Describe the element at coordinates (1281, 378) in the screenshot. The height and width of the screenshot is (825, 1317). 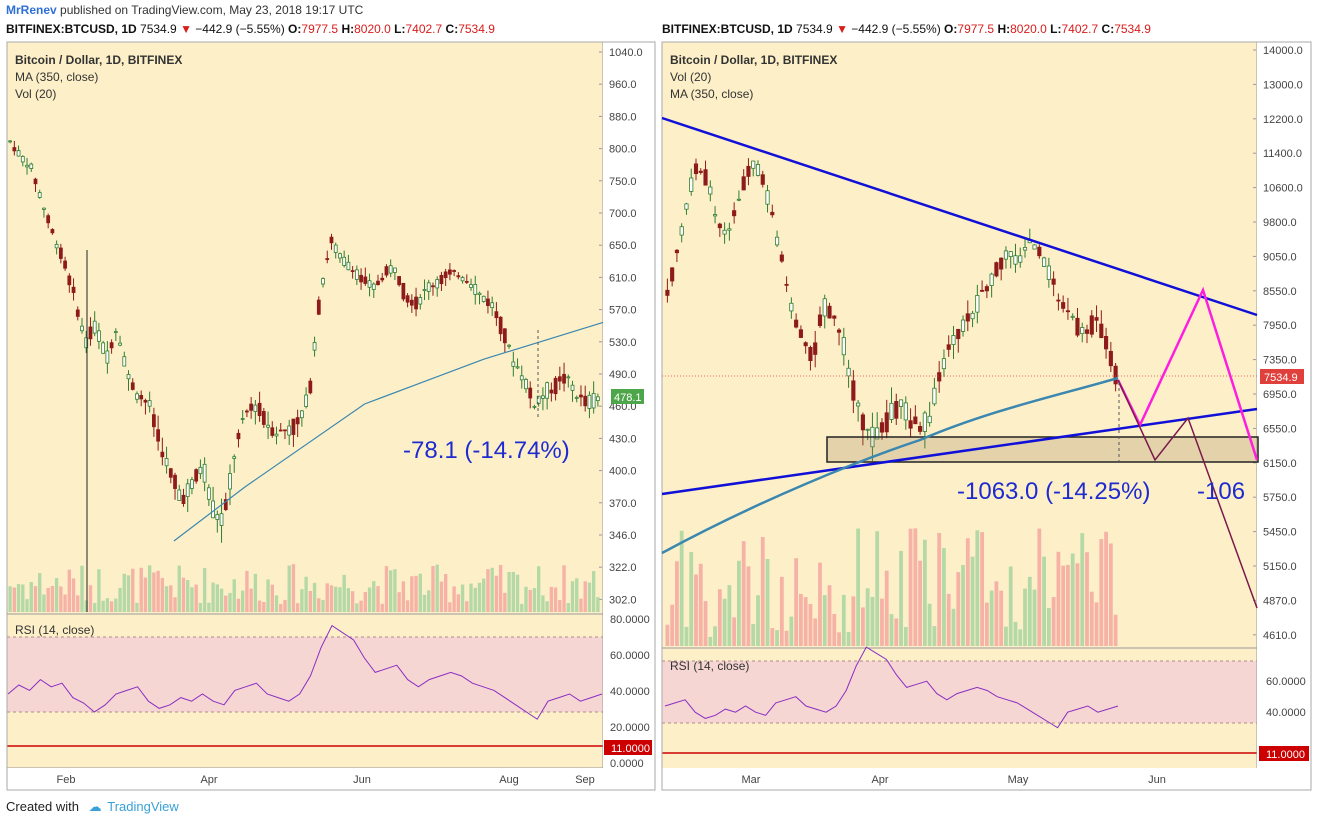
I see `right-last-price-tag: 7534.9` at that location.